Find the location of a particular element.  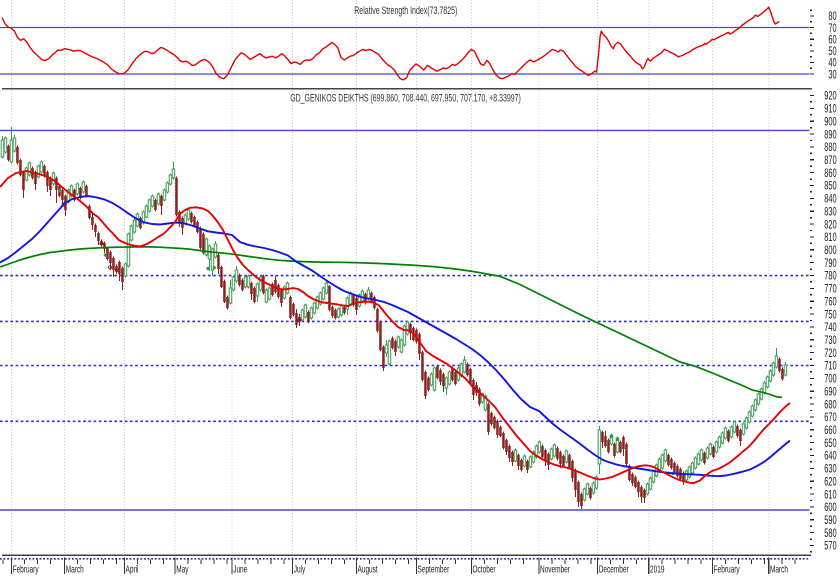

svg-text: 650 is located at coordinates (830, 443).